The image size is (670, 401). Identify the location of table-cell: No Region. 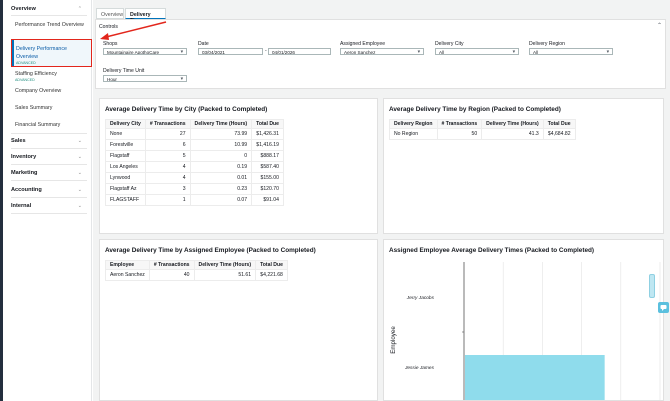
(413, 134).